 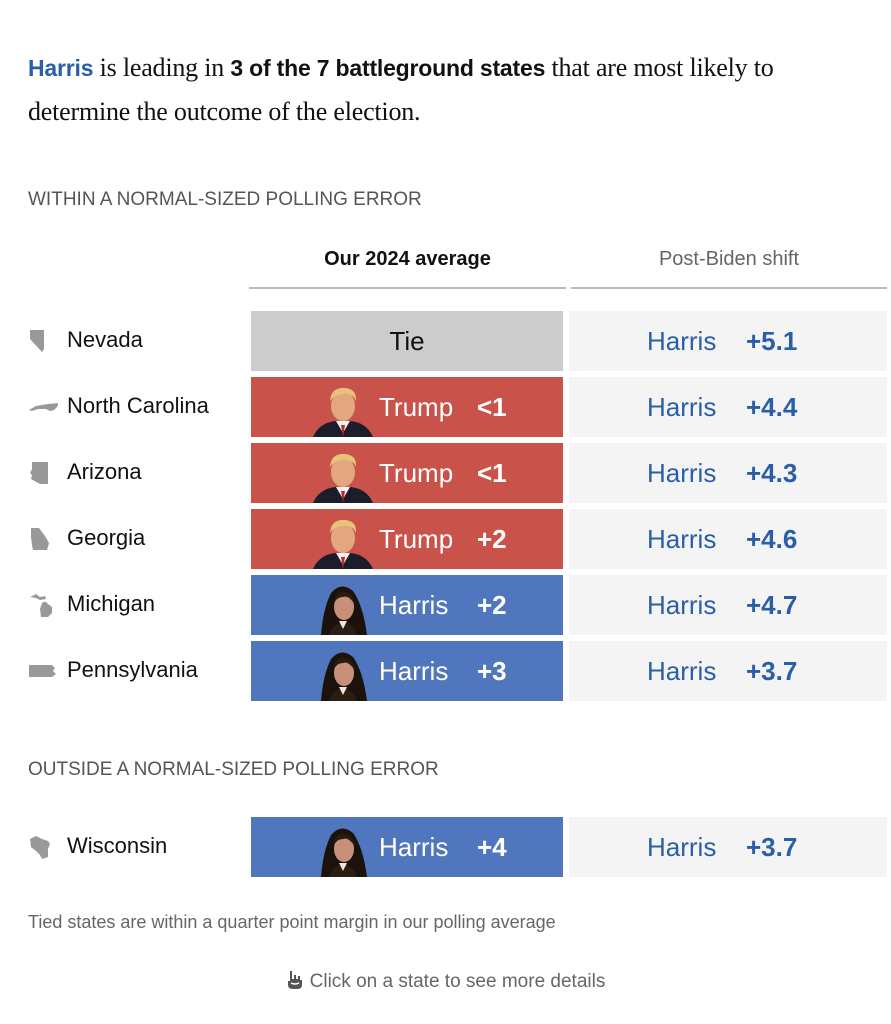 I want to click on shift-margin: +5.1, so click(x=772, y=341).